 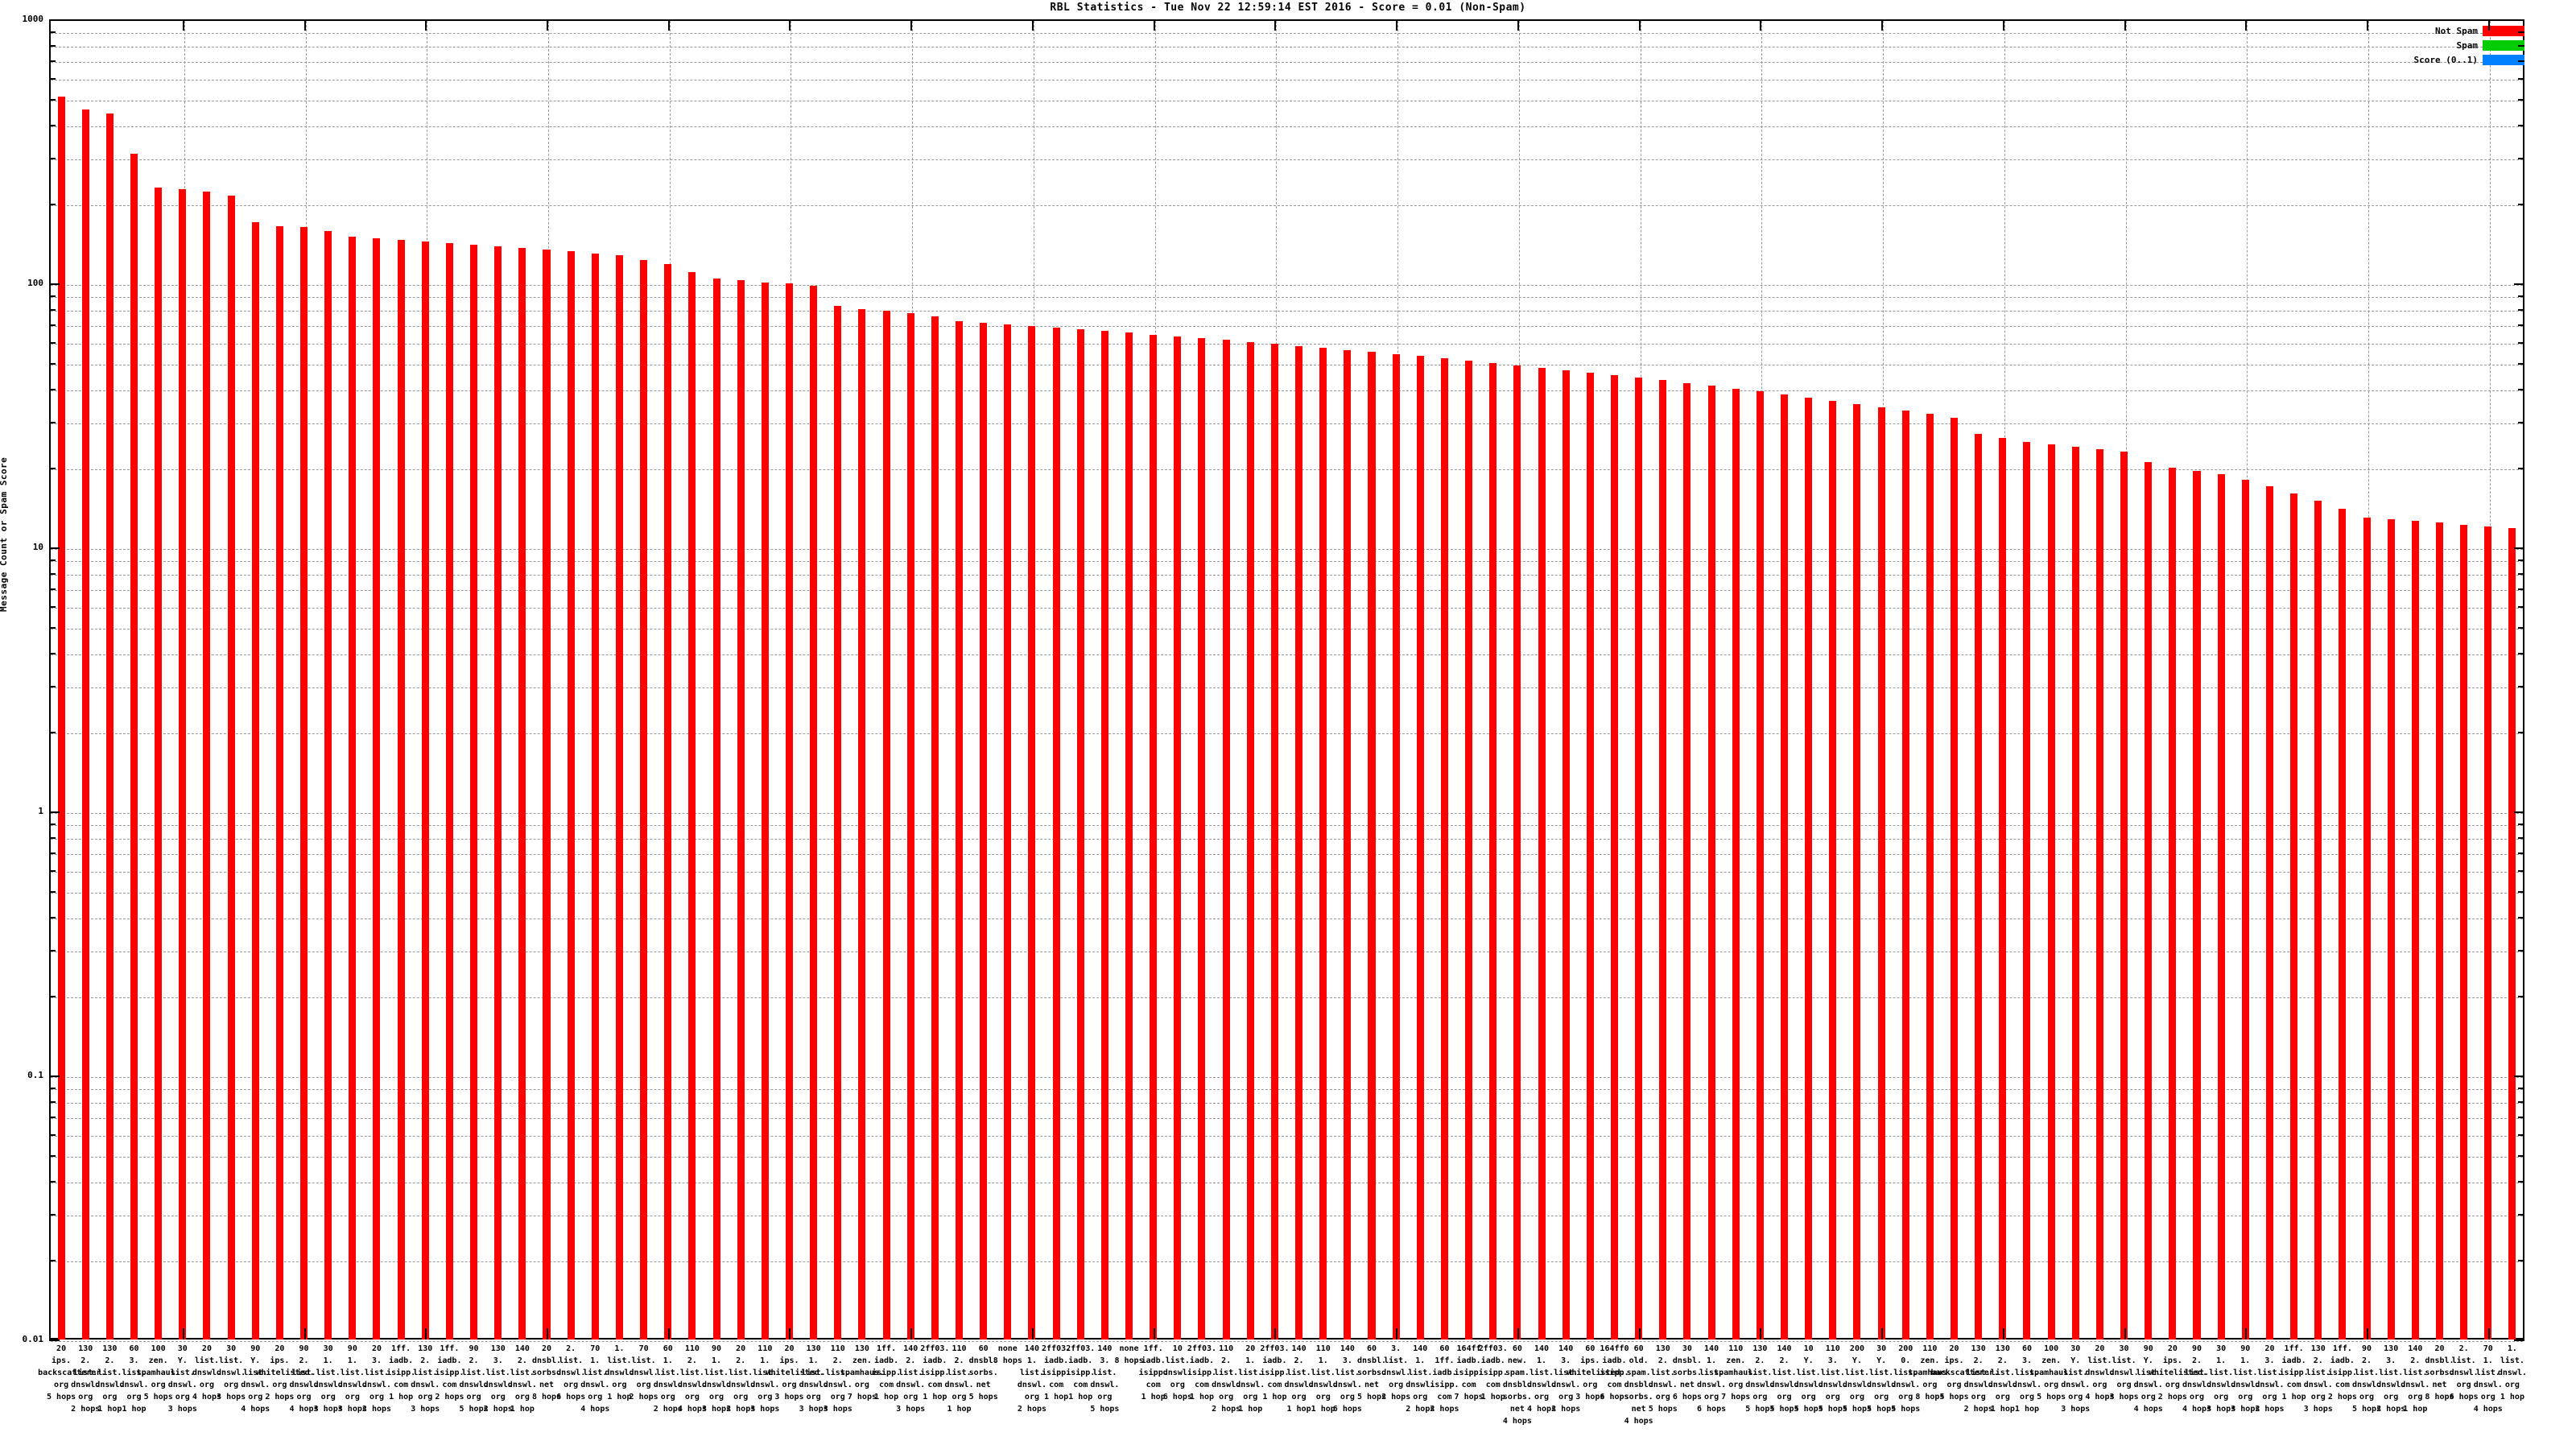 What do you see at coordinates (255, 1409) in the screenshot?
I see `x-axis-label-line: 4 hops` at bounding box center [255, 1409].